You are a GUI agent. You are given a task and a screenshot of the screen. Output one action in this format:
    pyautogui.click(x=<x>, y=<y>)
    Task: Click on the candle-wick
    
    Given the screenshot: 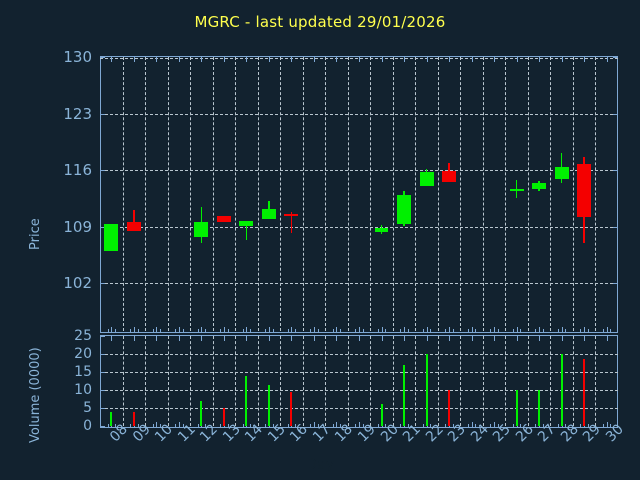 What is the action you would take?
    pyautogui.click(x=133, y=221)
    